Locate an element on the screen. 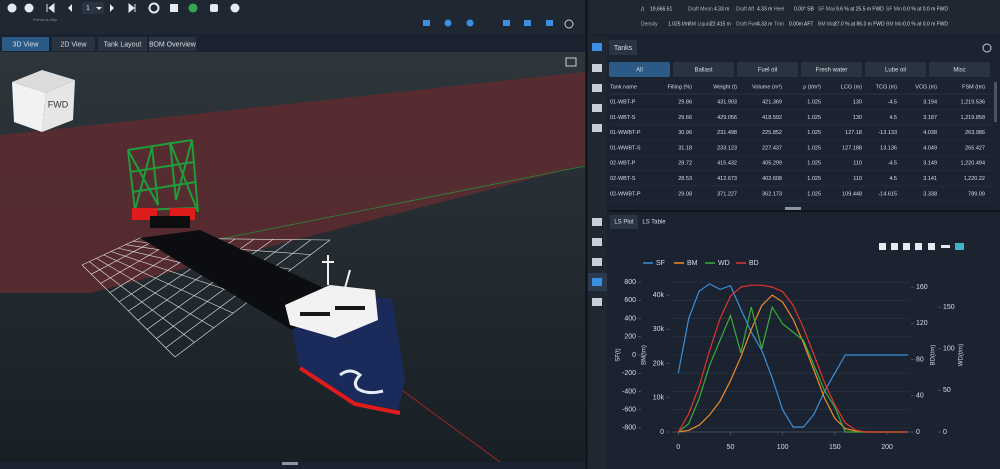 This screenshot has height=469, width=1000. y-tick-label: 80 is located at coordinates (920, 359).